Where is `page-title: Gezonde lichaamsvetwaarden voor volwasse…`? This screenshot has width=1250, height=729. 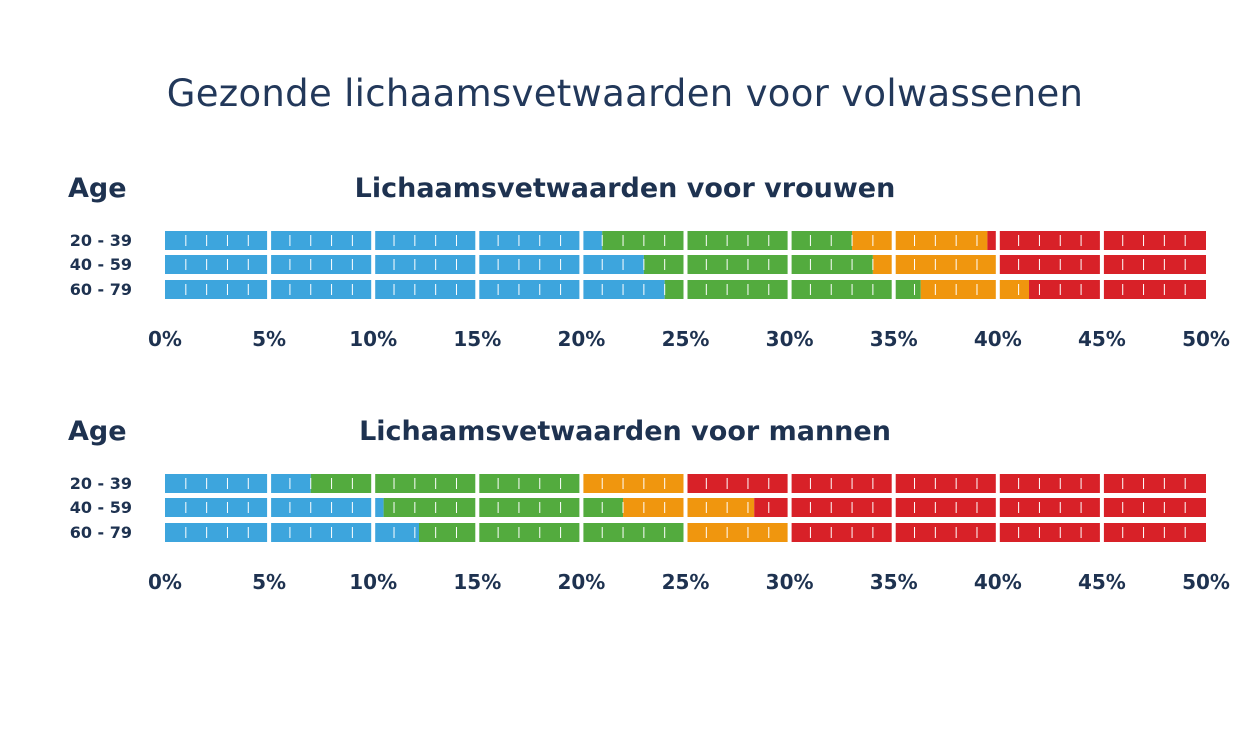
page-title: Gezonde lichaamsvetwaarden voor volwasse… is located at coordinates (625, 93).